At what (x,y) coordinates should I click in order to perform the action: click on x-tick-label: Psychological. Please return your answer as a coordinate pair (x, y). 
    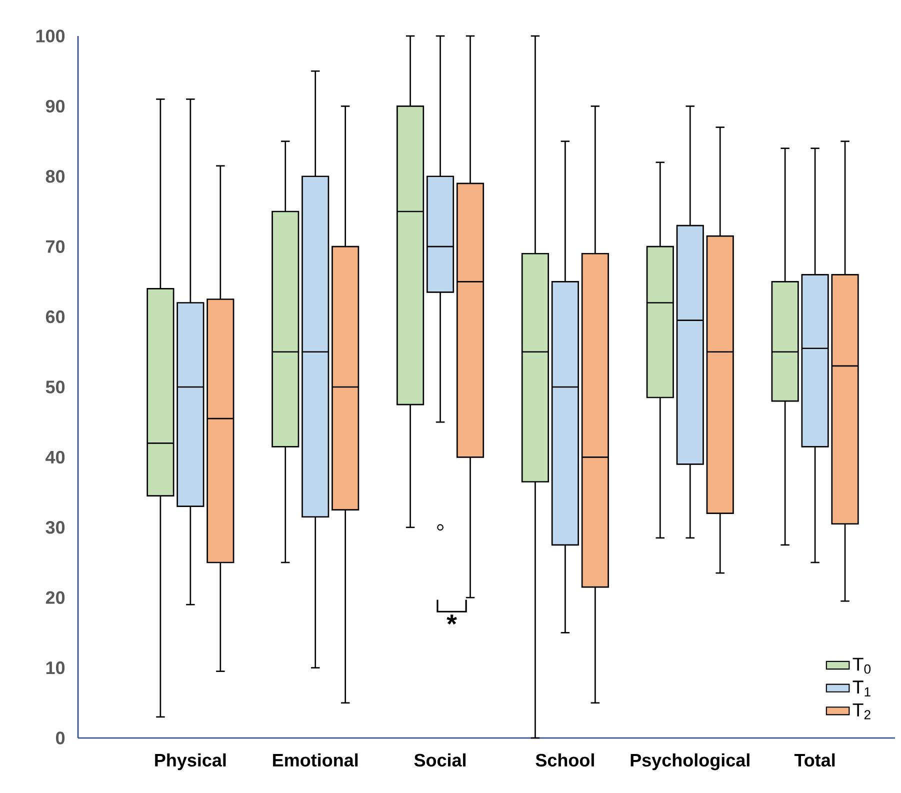
    Looking at the image, I should click on (690, 761).